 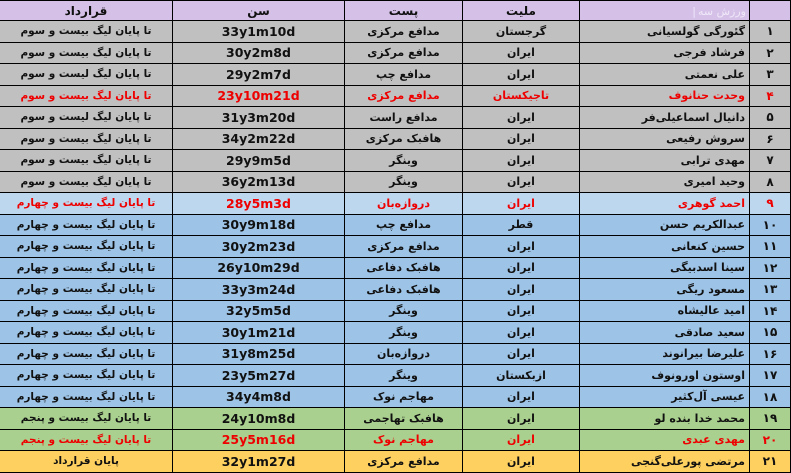 I want to click on row-number: ۸, so click(x=770, y=181).